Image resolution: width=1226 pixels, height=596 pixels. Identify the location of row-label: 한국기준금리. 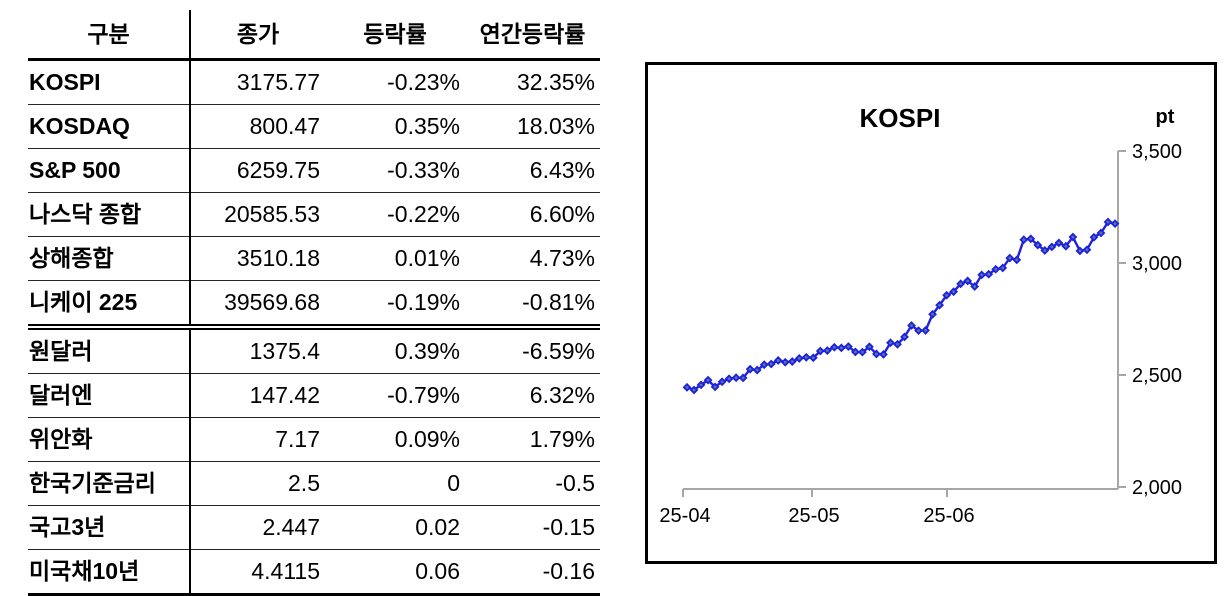
(109, 483).